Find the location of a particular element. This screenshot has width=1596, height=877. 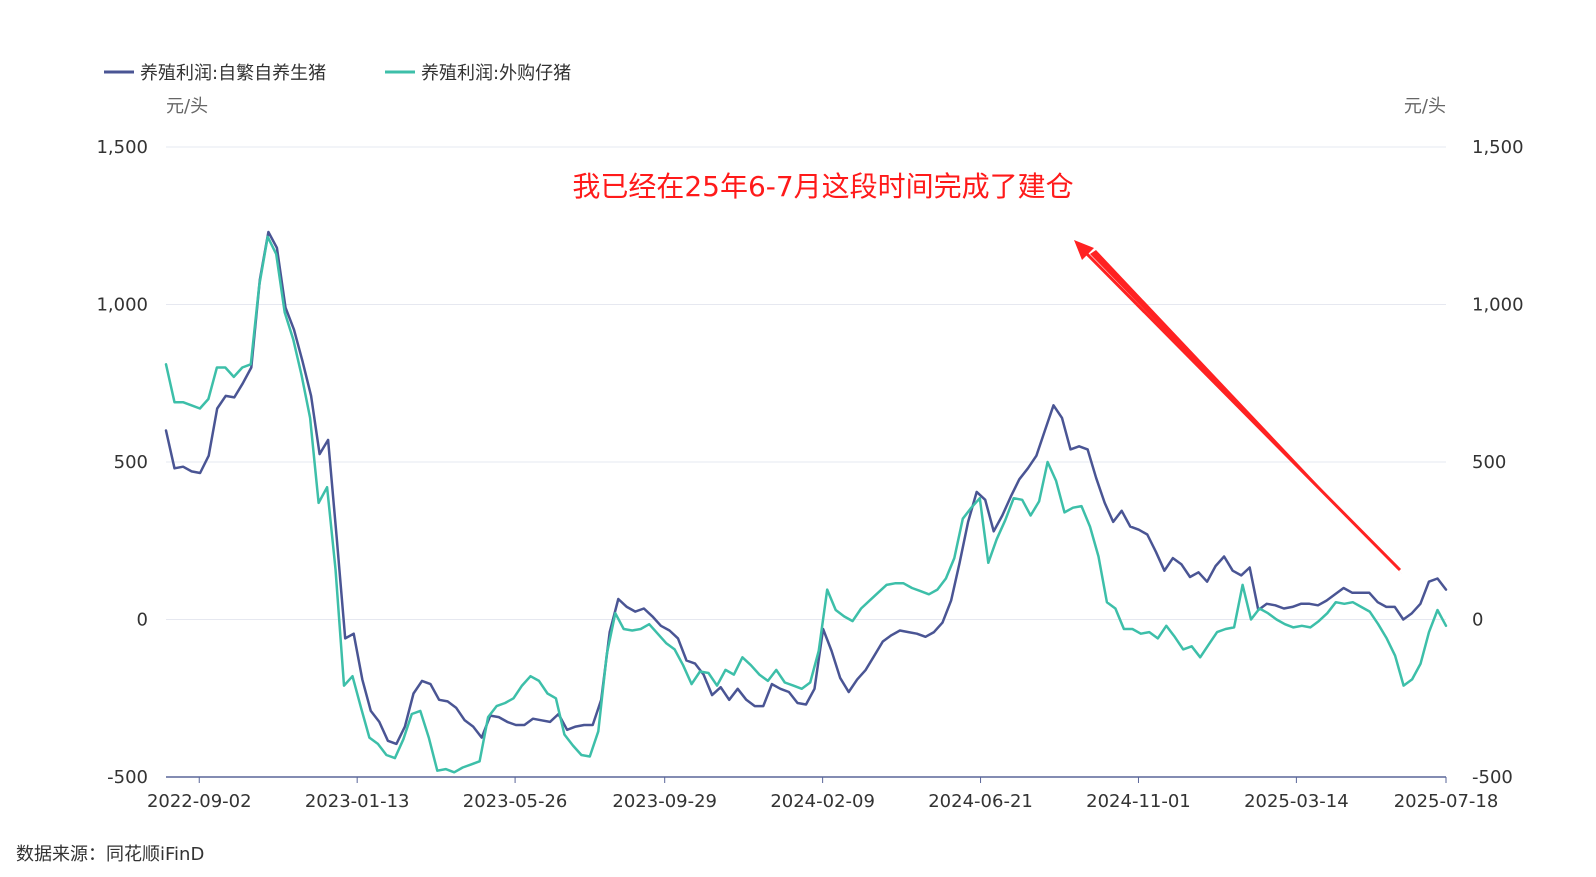

y-tick-right: 1,500 is located at coordinates (1498, 147).